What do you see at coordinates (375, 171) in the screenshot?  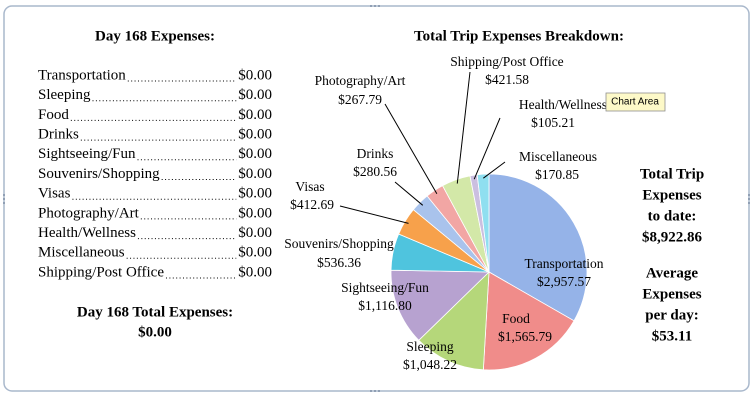 I see `slice-value: $280.56` at bounding box center [375, 171].